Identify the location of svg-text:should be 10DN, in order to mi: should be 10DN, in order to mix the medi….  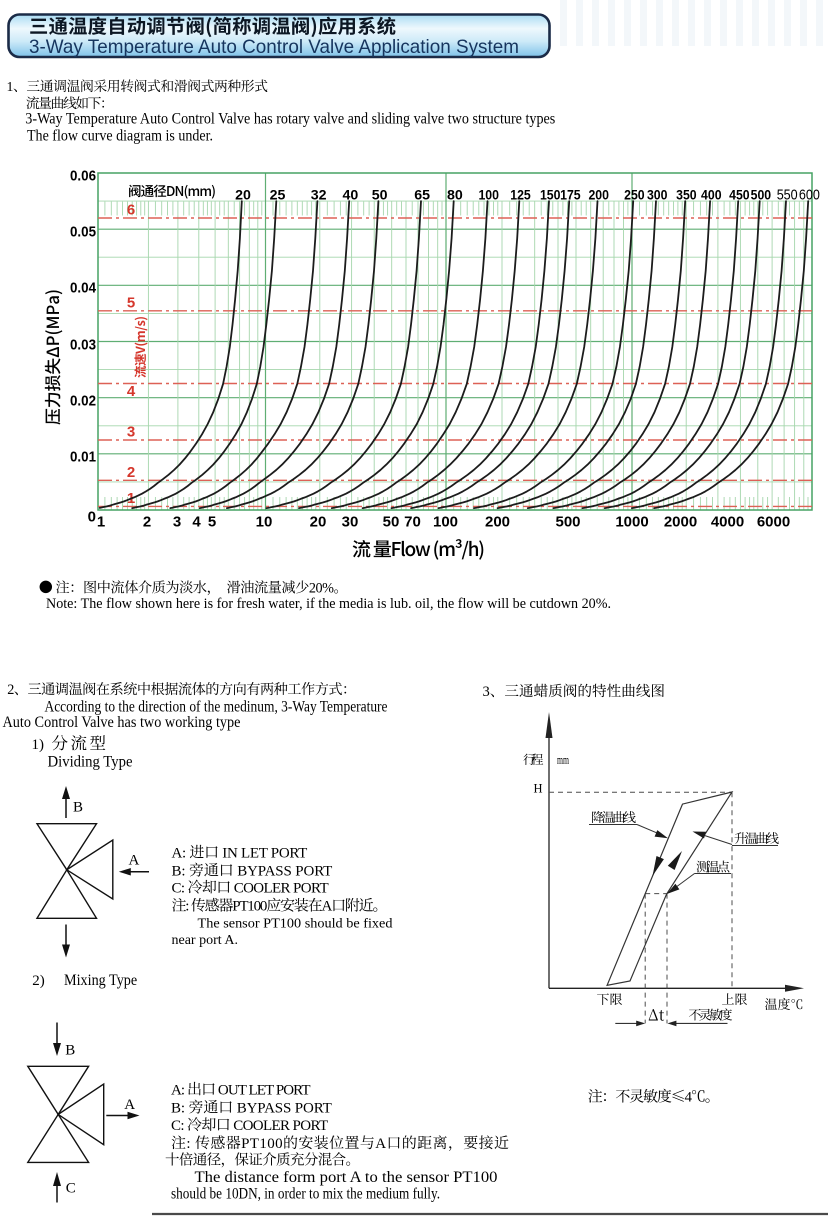
(305, 1194).